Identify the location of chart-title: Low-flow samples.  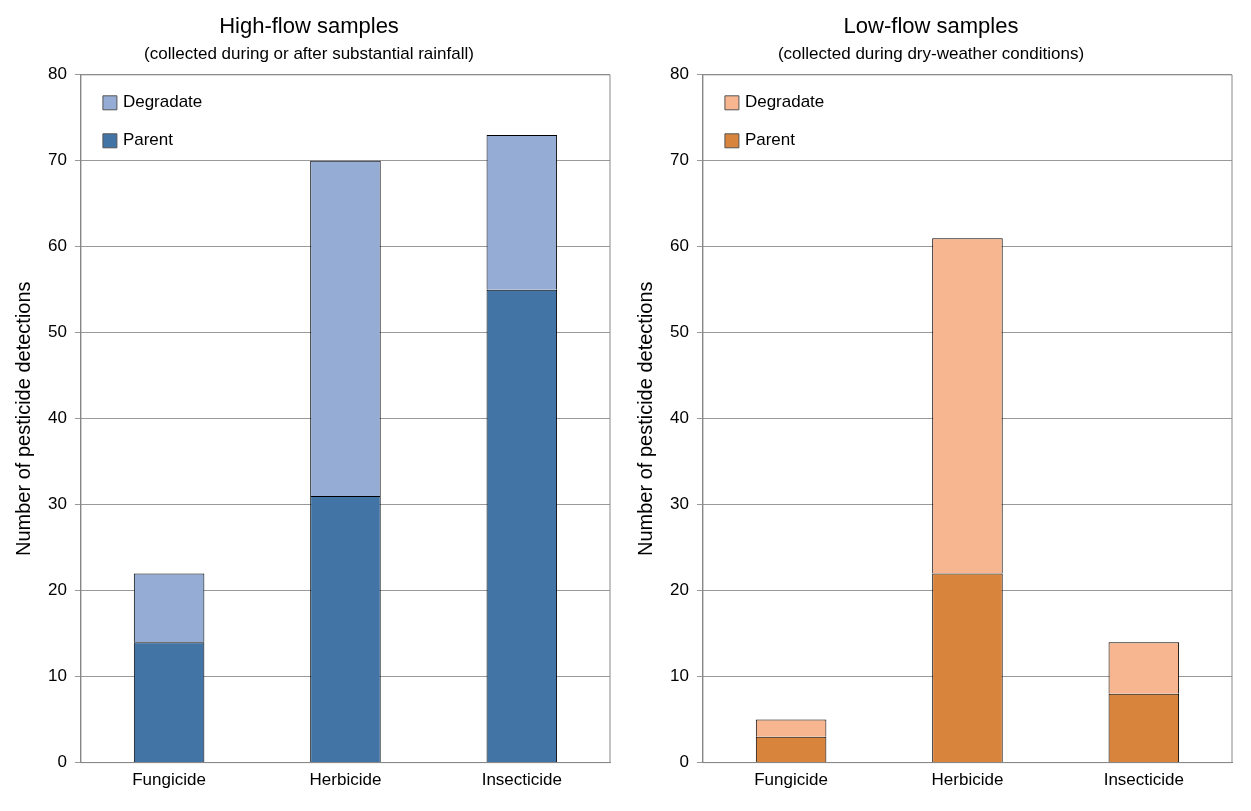
(931, 26).